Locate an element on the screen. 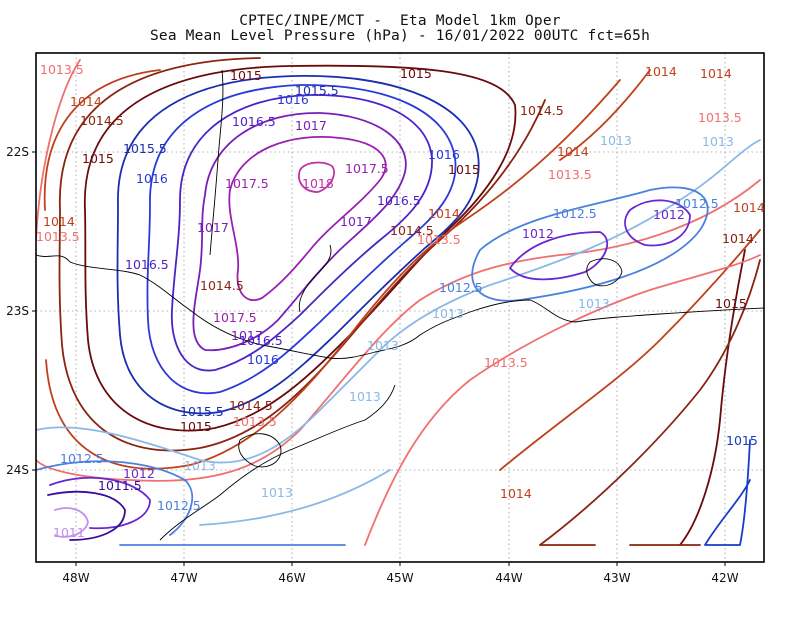 The image size is (800, 618). lat-label: 24S is located at coordinates (17, 470).